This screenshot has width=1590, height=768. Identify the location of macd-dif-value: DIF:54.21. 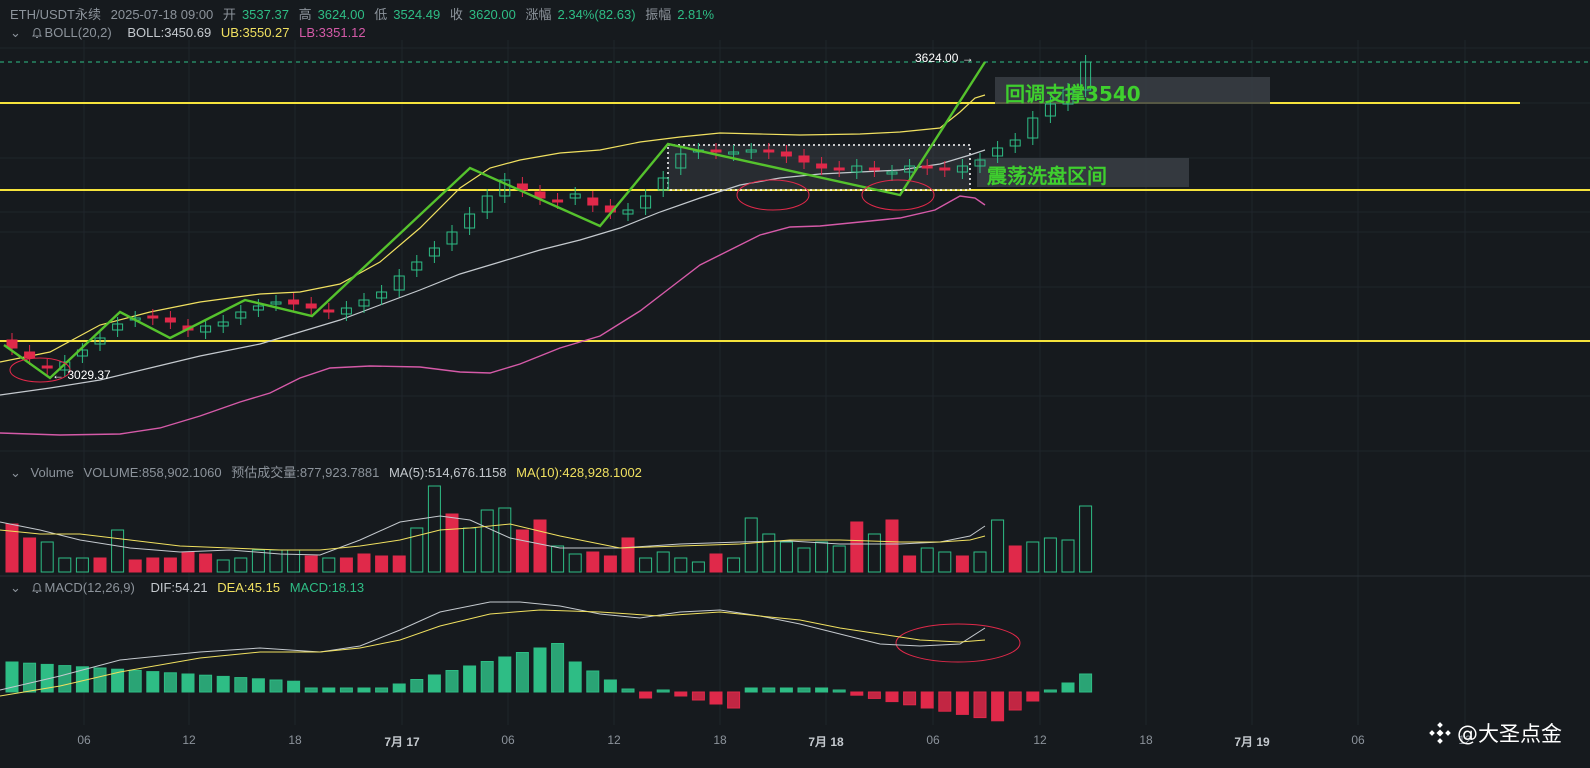
(179, 587).